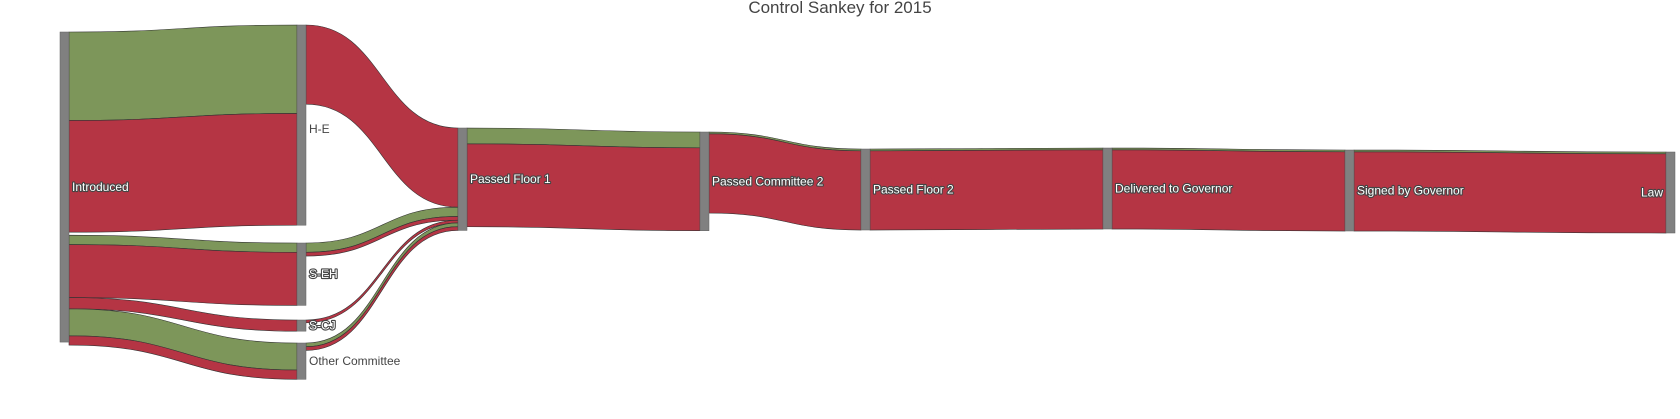  Describe the element at coordinates (319, 129) in the screenshot. I see `node-label-he: H-E` at that location.